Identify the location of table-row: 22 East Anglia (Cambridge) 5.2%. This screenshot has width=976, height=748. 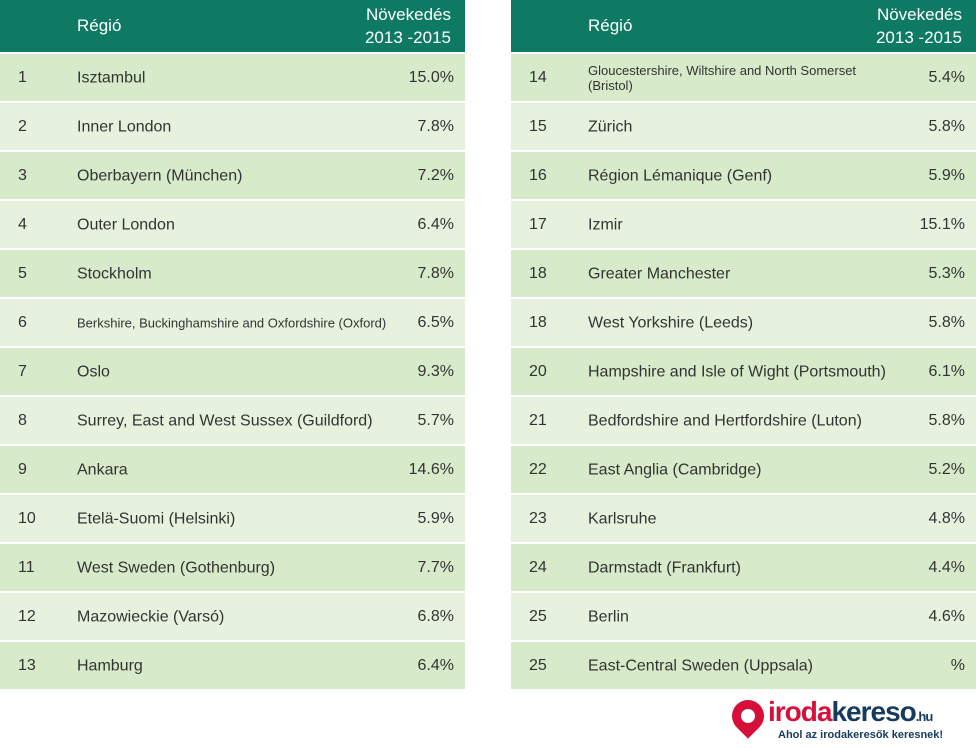
(743, 469).